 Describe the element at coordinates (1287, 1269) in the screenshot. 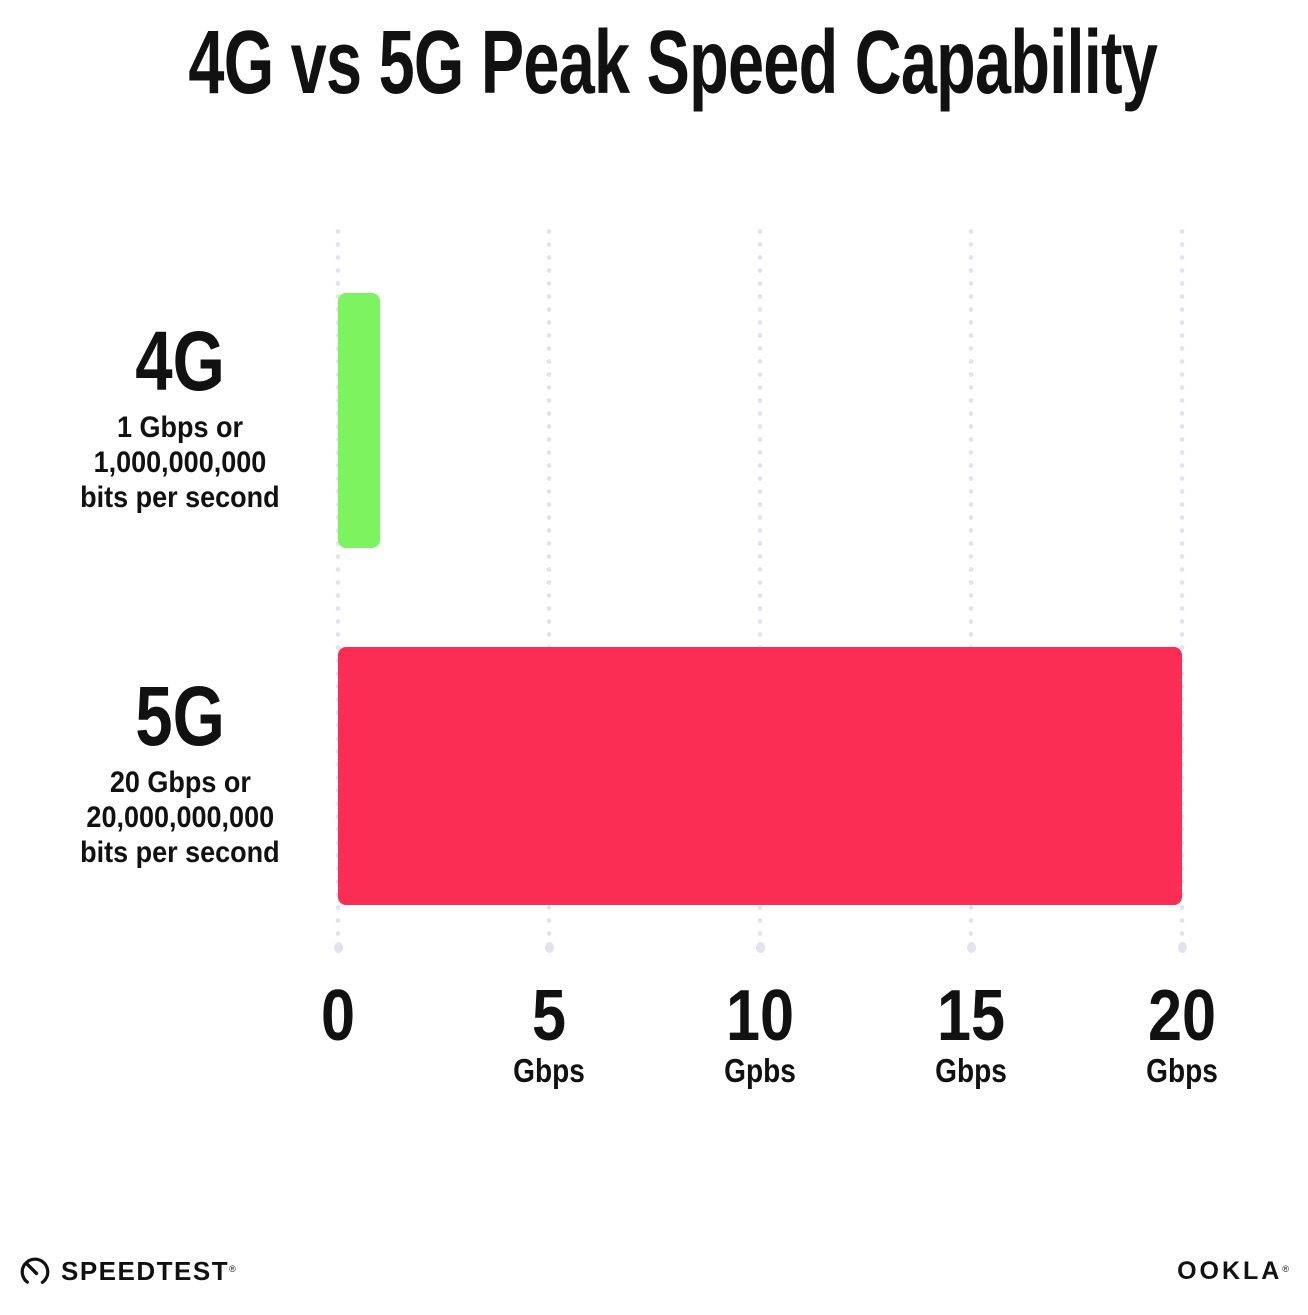

I see `ookla-trademark: ®` at that location.